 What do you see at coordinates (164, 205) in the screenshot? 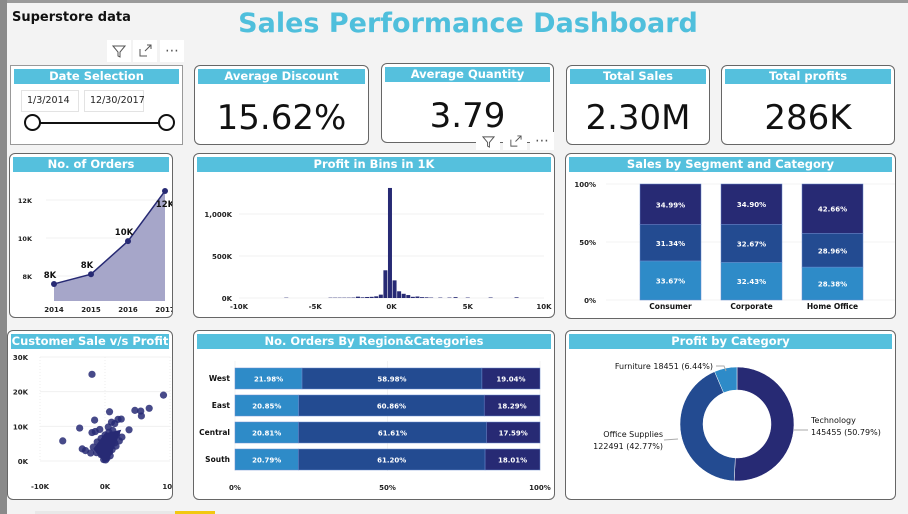
I see `data-label: 12K` at bounding box center [164, 205].